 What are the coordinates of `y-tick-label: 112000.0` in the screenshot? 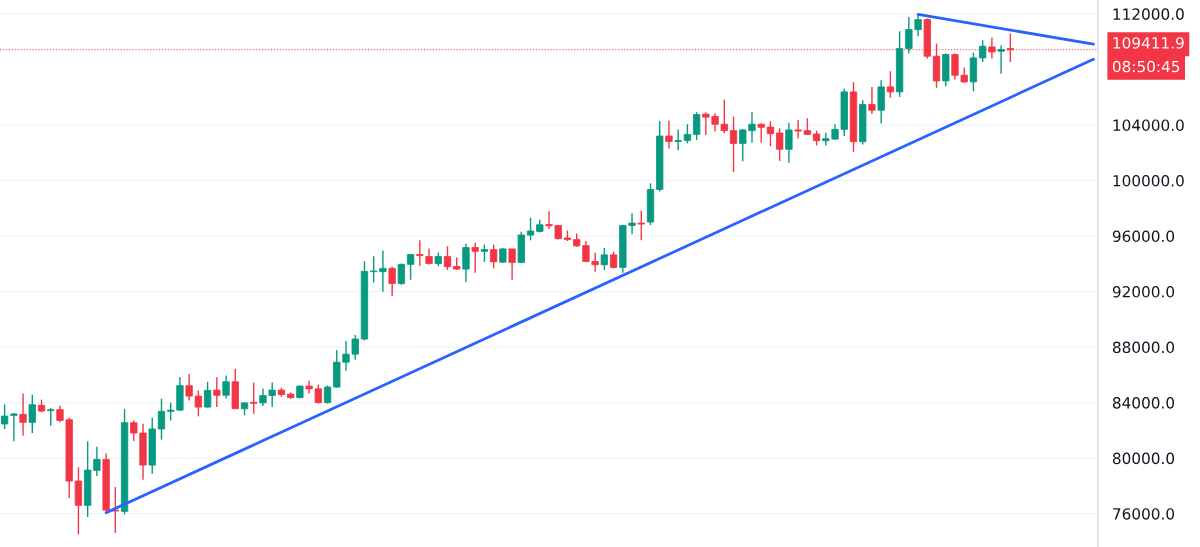 It's located at (1148, 14).